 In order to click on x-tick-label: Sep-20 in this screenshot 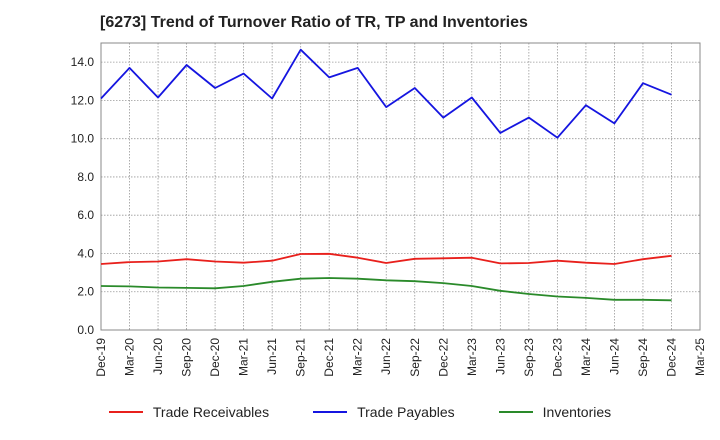, I will do `click(187, 357)`.